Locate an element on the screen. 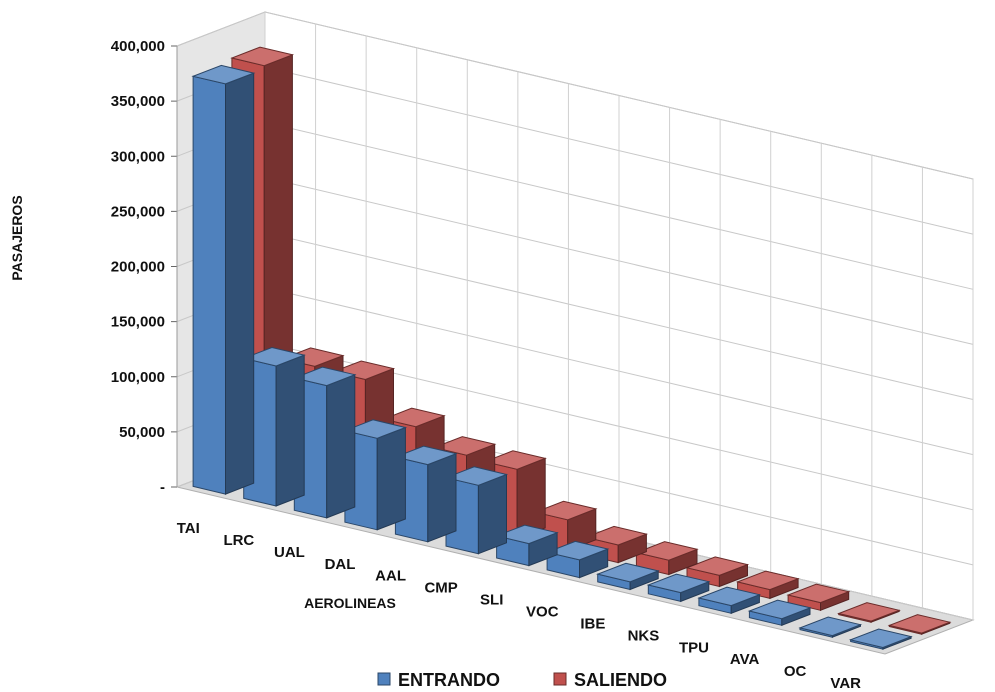 Image resolution: width=995 pixels, height=692 pixels. y-tick-label: 100,000 is located at coordinates (138, 377).